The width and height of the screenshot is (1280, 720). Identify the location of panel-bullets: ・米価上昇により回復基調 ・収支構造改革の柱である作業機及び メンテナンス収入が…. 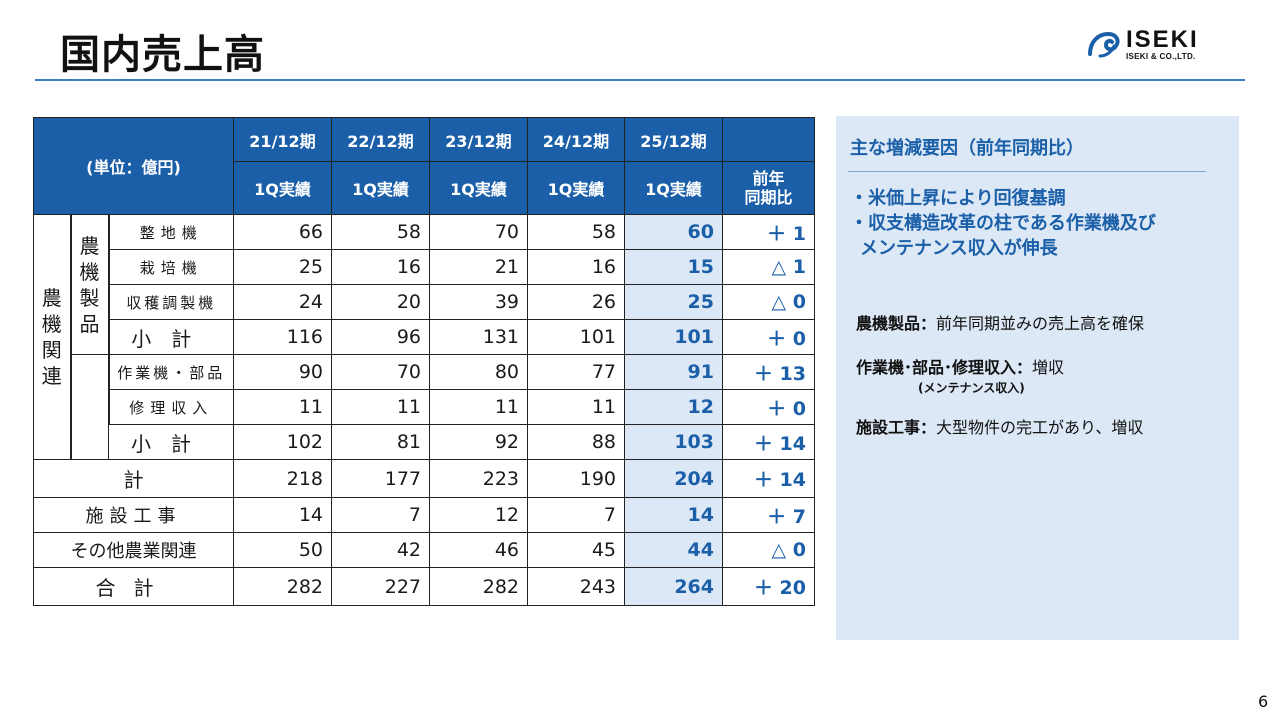
(1003, 223).